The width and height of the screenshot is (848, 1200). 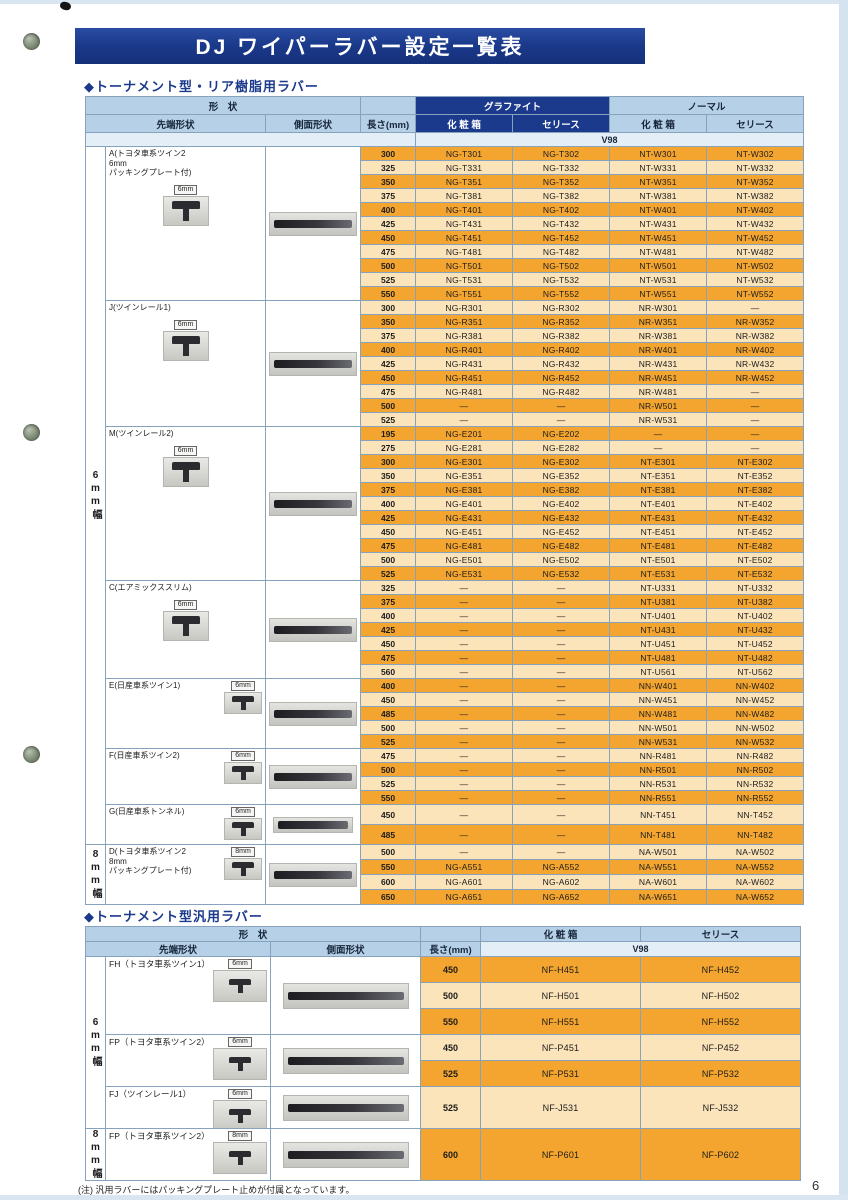 I want to click on part-number: NA-W502, so click(x=755, y=852).